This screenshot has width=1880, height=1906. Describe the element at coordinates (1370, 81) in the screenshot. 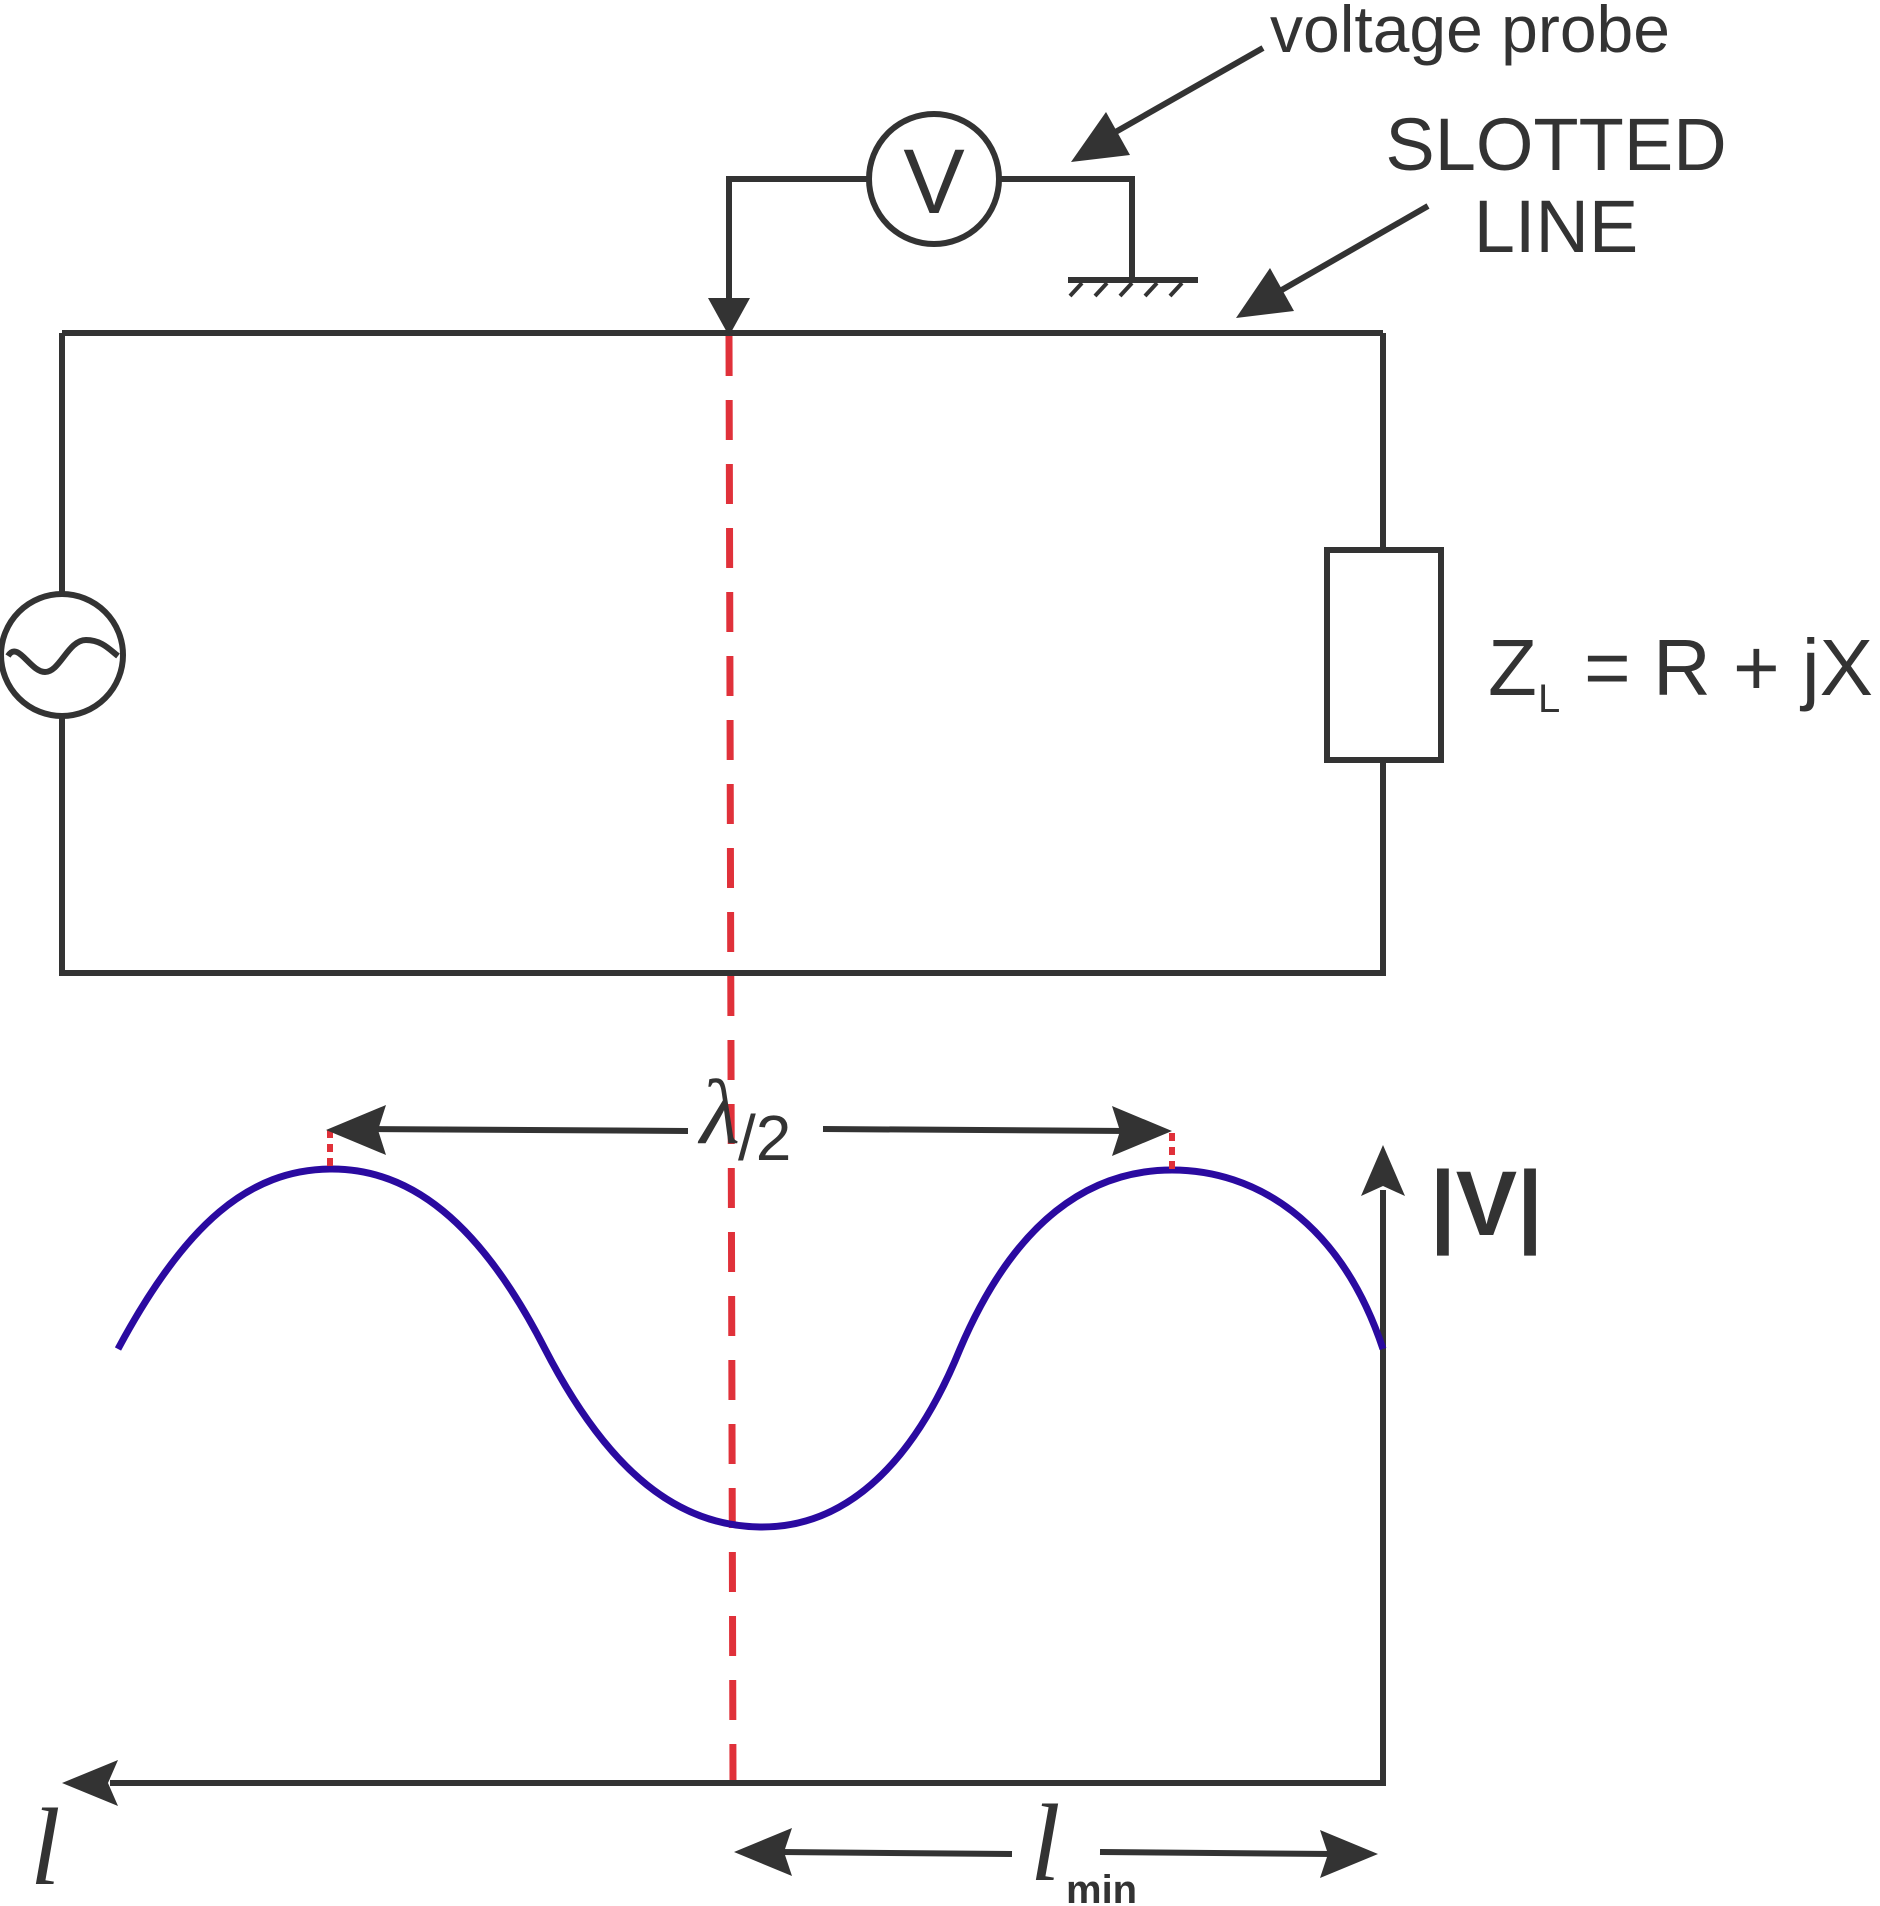

I see `voltage-probe-callout: voltage probe` at that location.